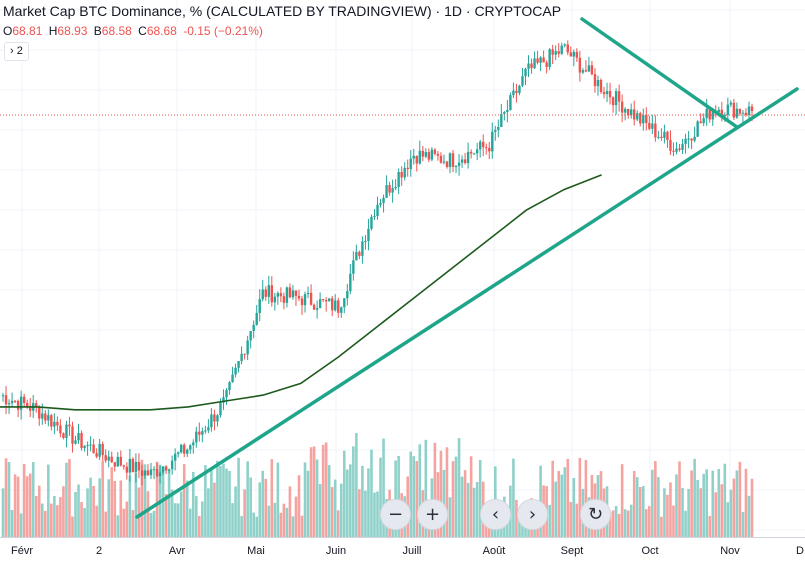 This screenshot has width=805, height=566. Describe the element at coordinates (532, 514) in the screenshot. I see `scroll-right-button: ›` at that location.